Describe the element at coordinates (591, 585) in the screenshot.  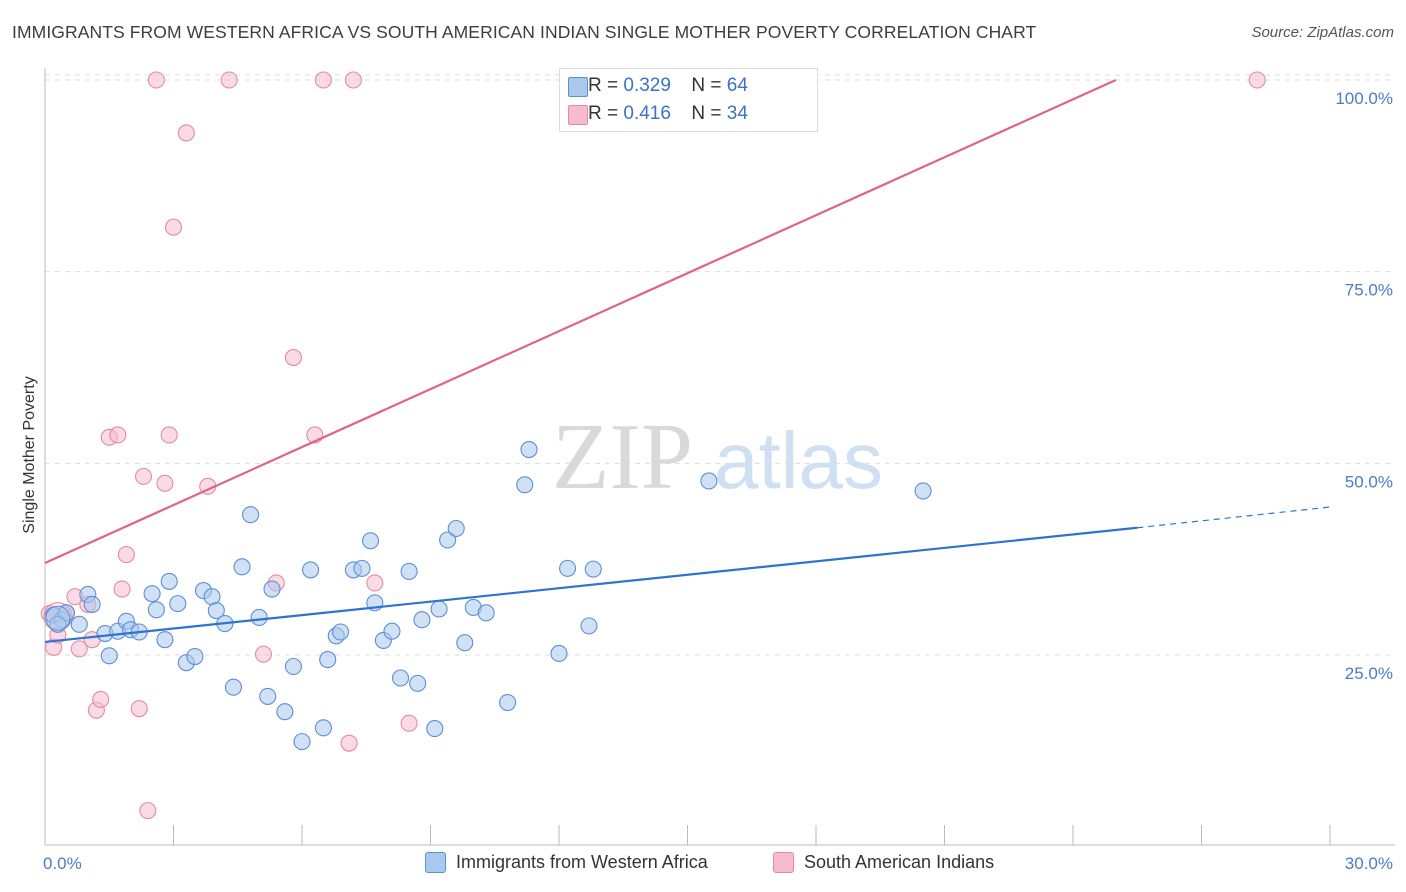
I see `blue-trend-line` at that location.